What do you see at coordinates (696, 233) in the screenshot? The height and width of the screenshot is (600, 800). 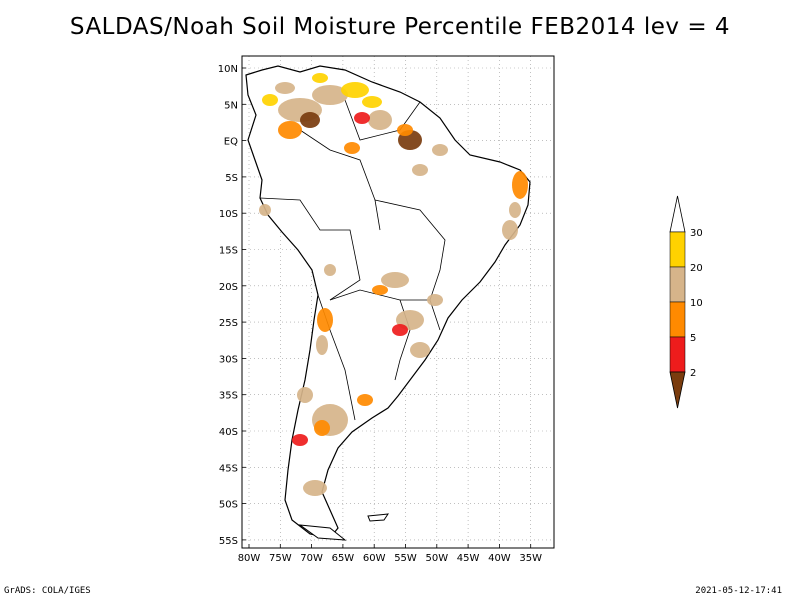 I see `legend-label: 30` at bounding box center [696, 233].